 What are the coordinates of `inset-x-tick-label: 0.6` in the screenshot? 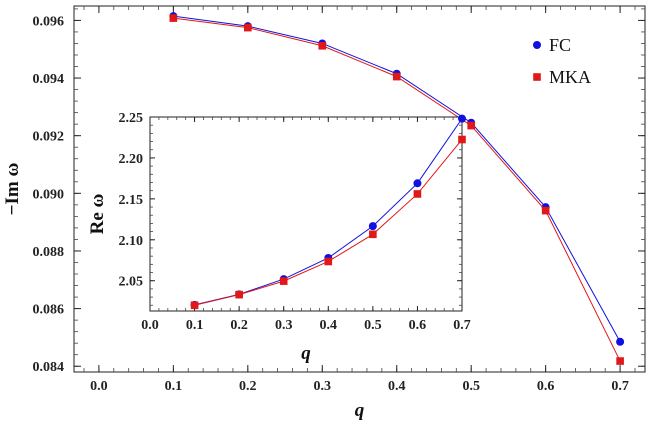 It's located at (418, 325).